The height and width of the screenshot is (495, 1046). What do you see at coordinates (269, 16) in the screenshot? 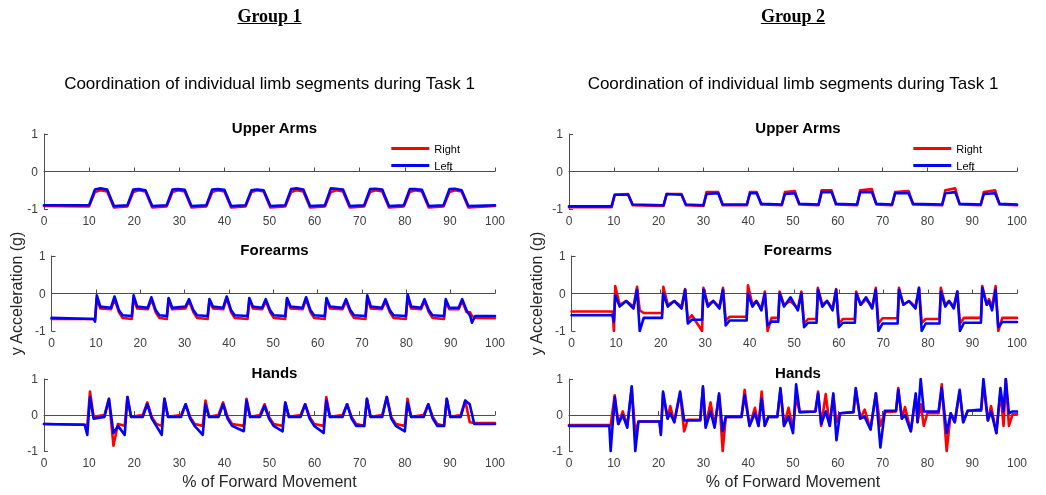
I see `text: Group 1` at bounding box center [269, 16].